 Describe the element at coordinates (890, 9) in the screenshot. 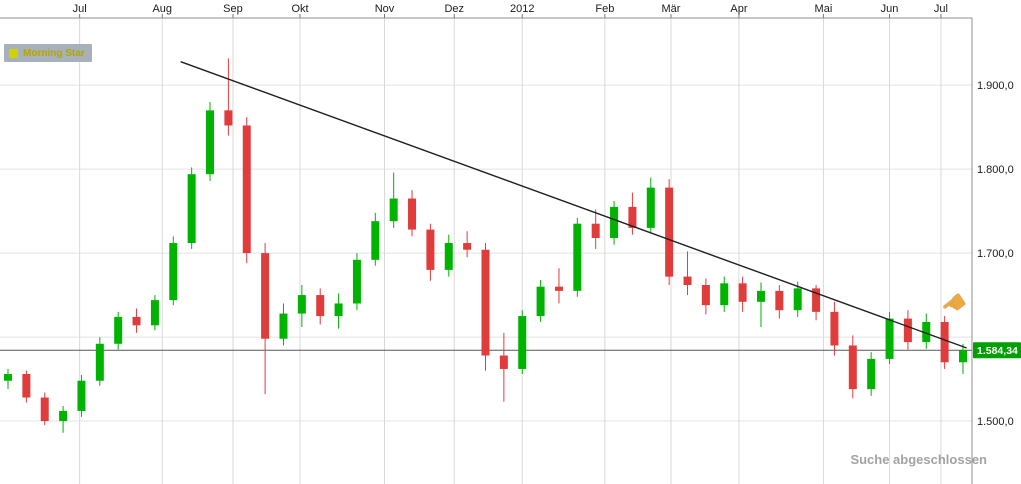

I see `month-label: Jun` at that location.